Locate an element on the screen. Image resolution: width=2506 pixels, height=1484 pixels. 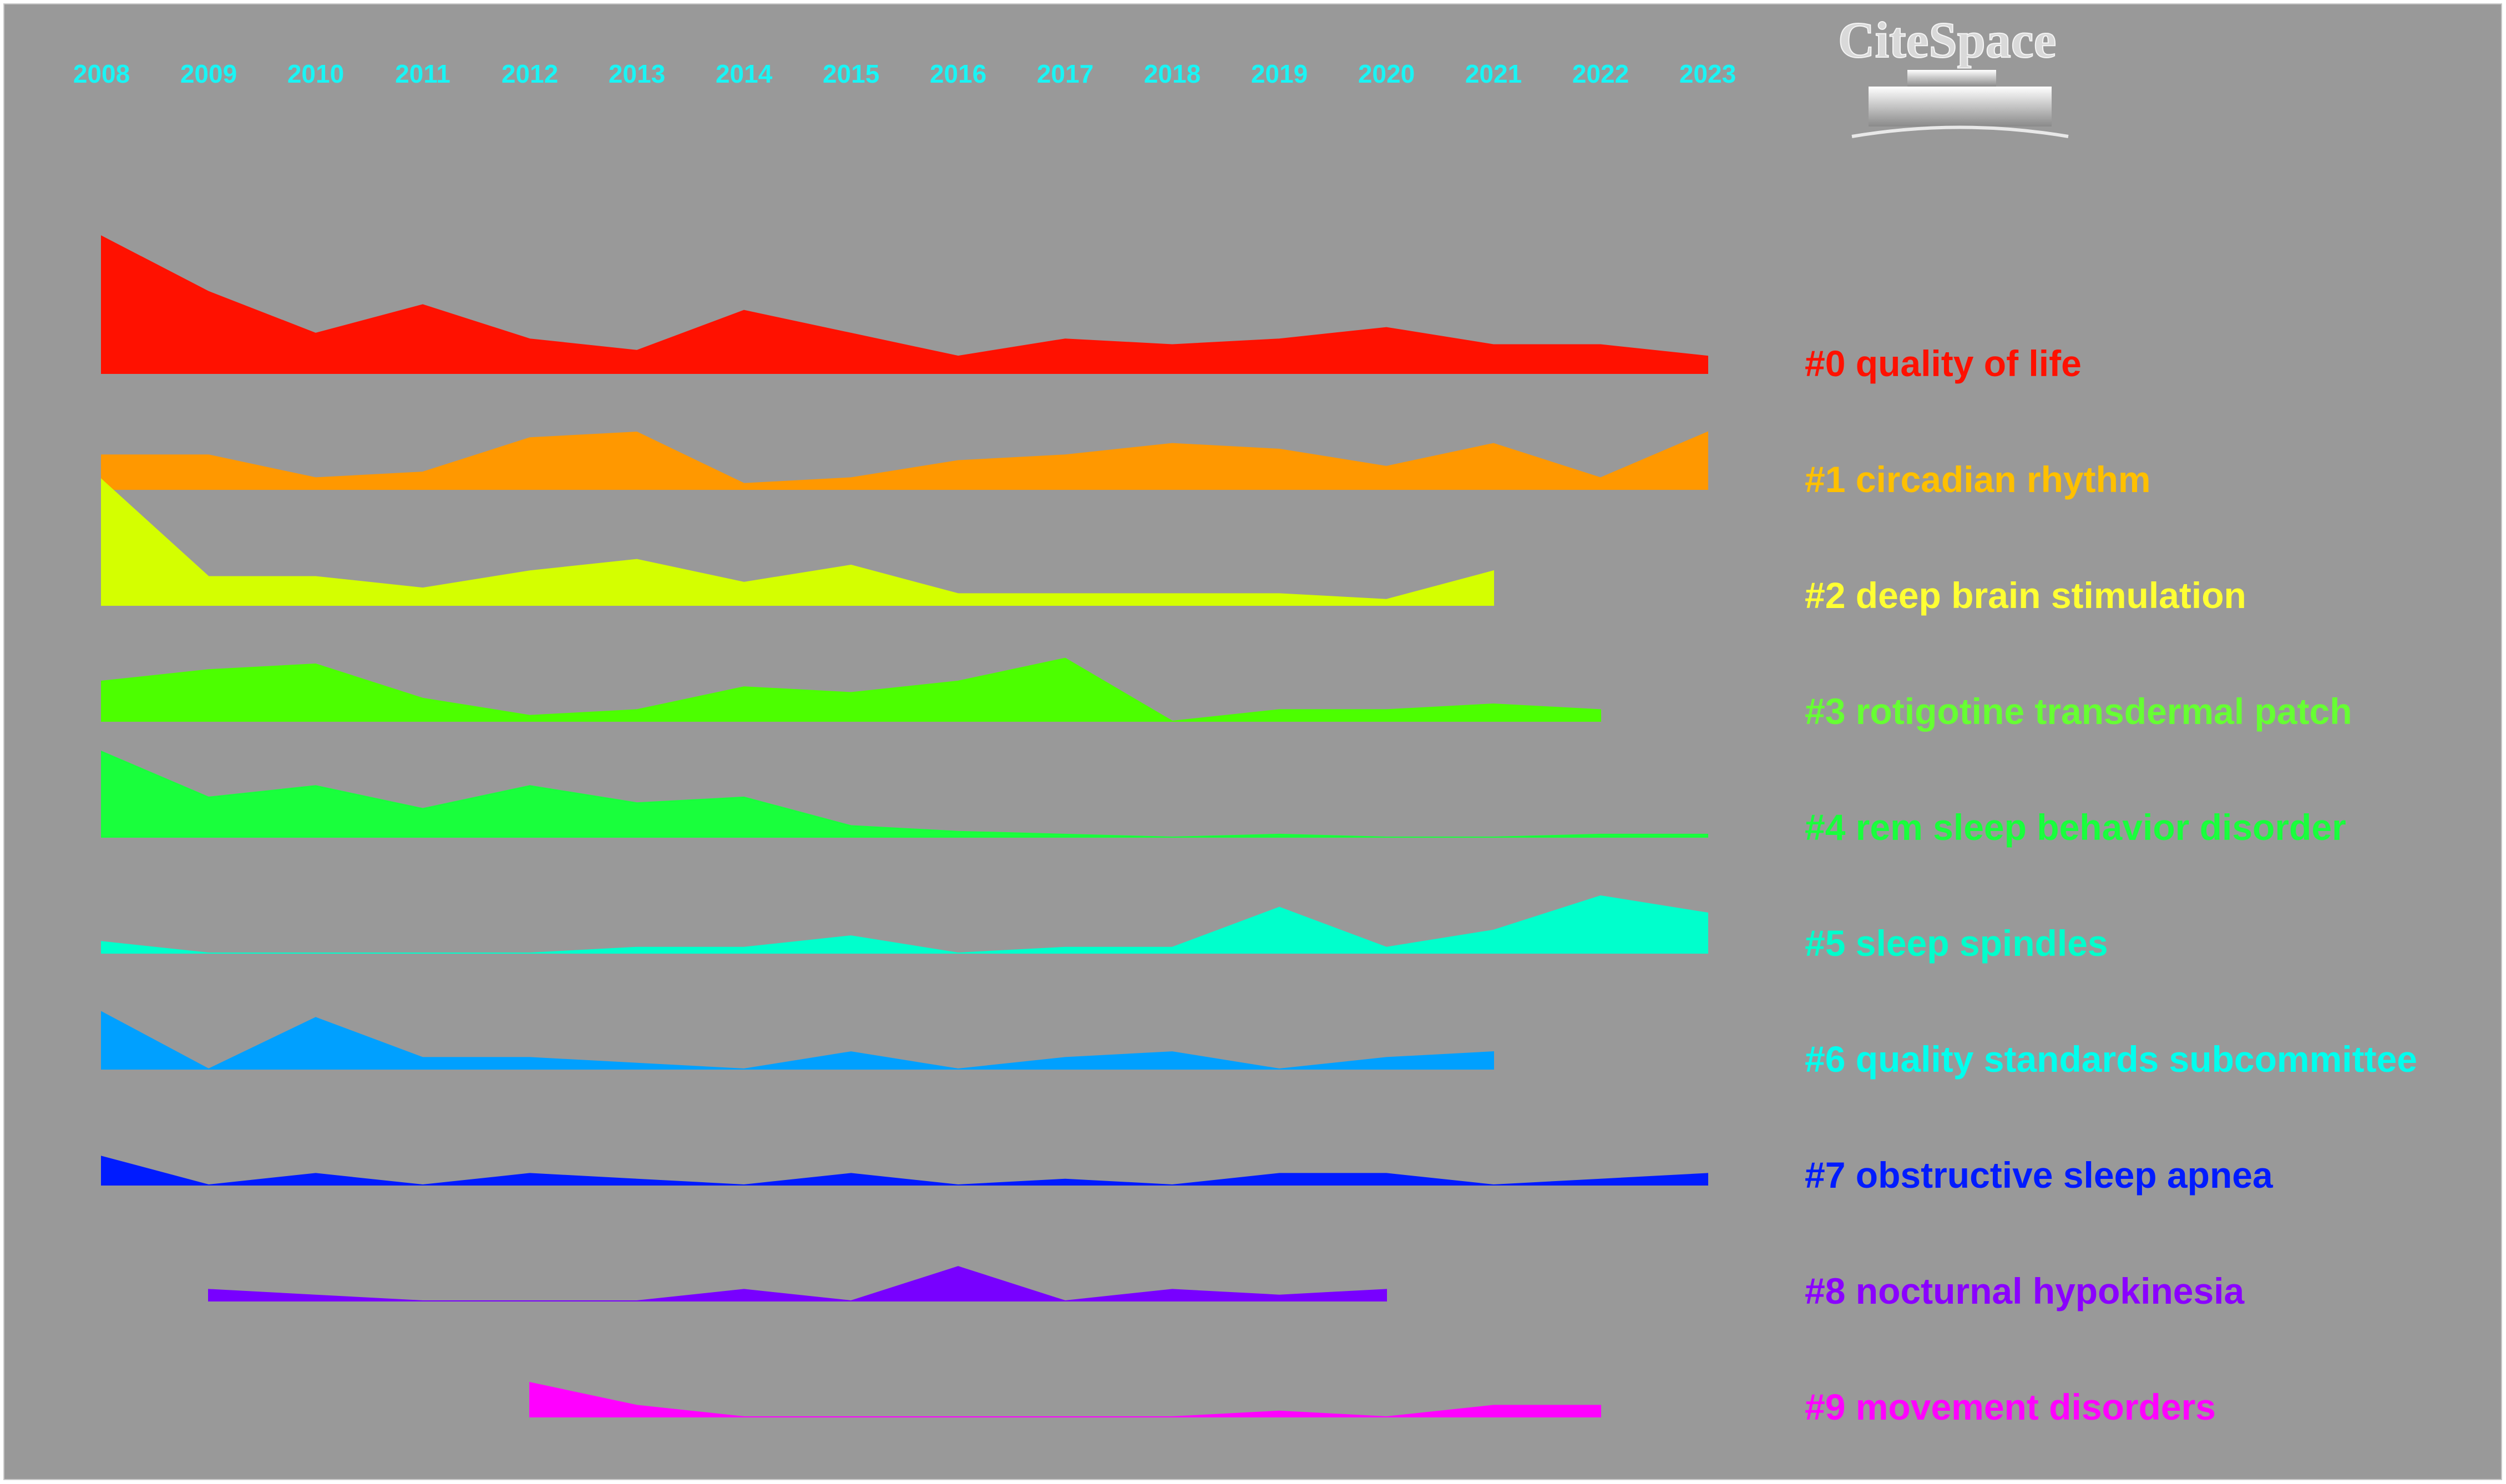
logo-bars-top is located at coordinates (1951, 78).